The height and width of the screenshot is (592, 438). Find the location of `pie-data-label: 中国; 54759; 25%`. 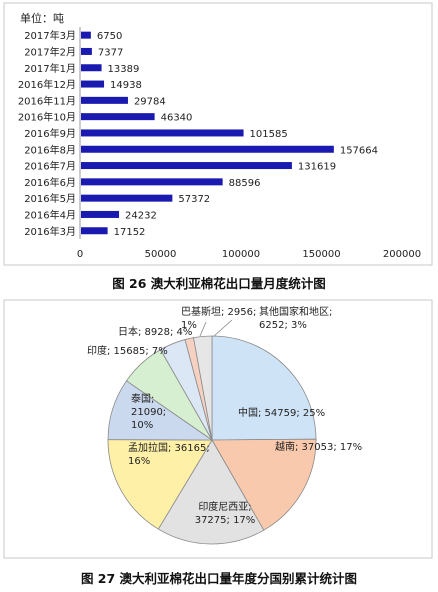

pie-data-label: 中国; 54759; 25% is located at coordinates (281, 412).